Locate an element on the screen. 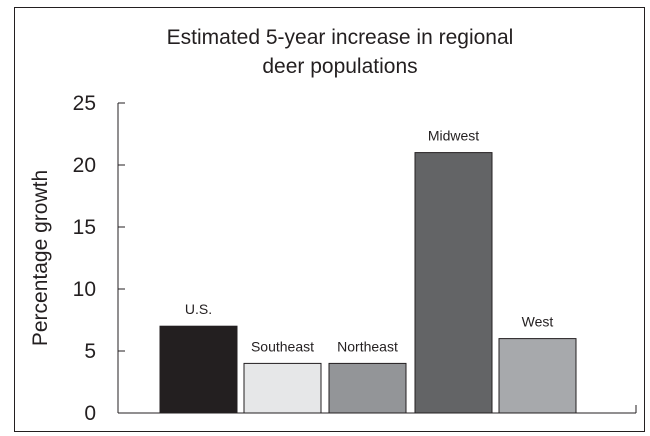 The image size is (650, 436). y-tick-label-15: 15 is located at coordinates (84, 227).